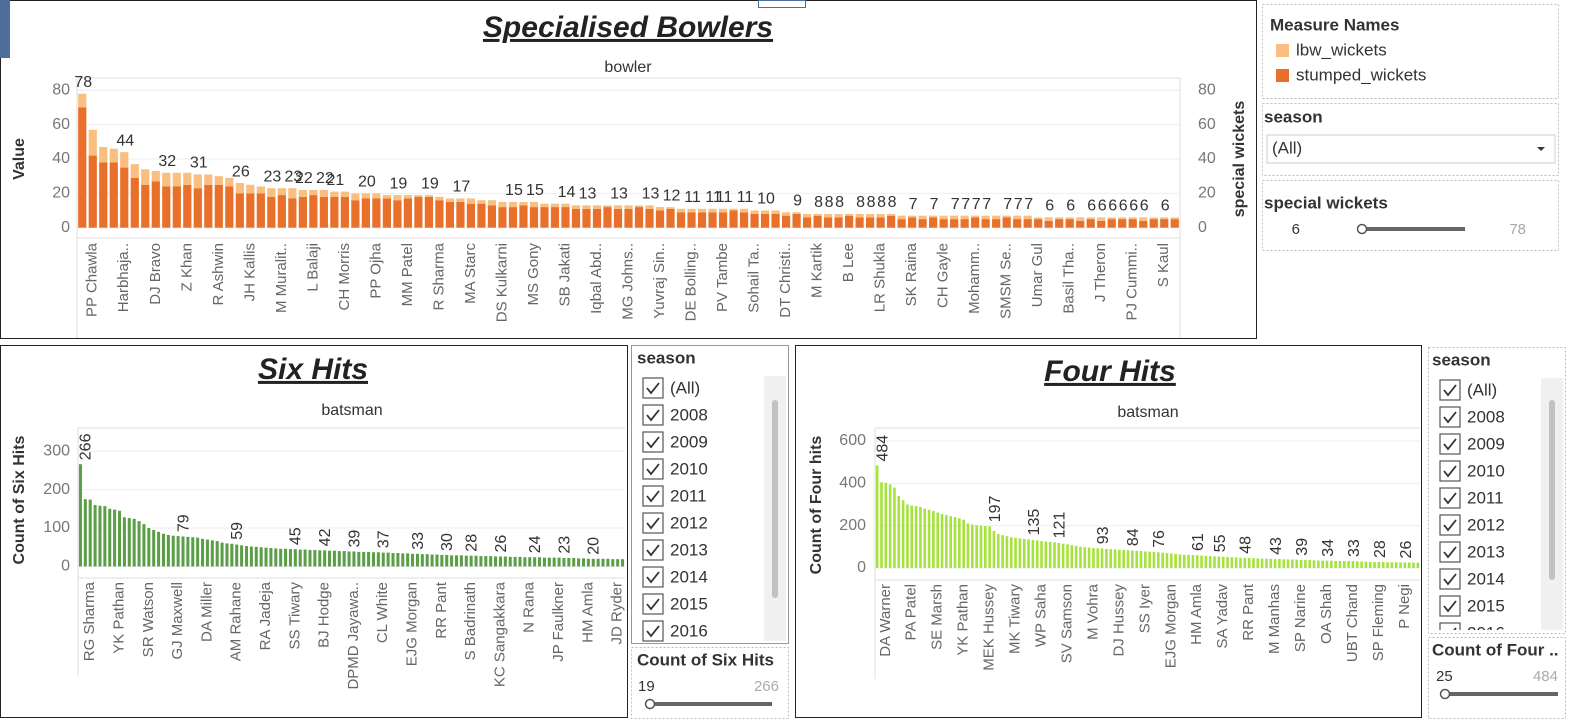 This screenshot has width=1579, height=727. What do you see at coordinates (148, 619) in the screenshot?
I see `x-tick-label: SR Watson` at bounding box center [148, 619].